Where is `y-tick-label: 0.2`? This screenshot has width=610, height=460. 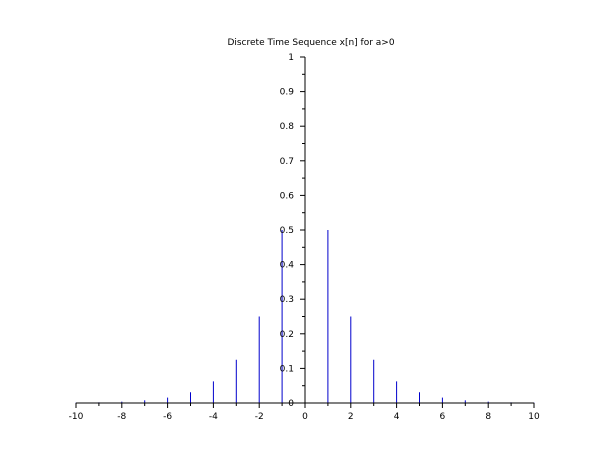 y-tick-label: 0.2 is located at coordinates (287, 335).